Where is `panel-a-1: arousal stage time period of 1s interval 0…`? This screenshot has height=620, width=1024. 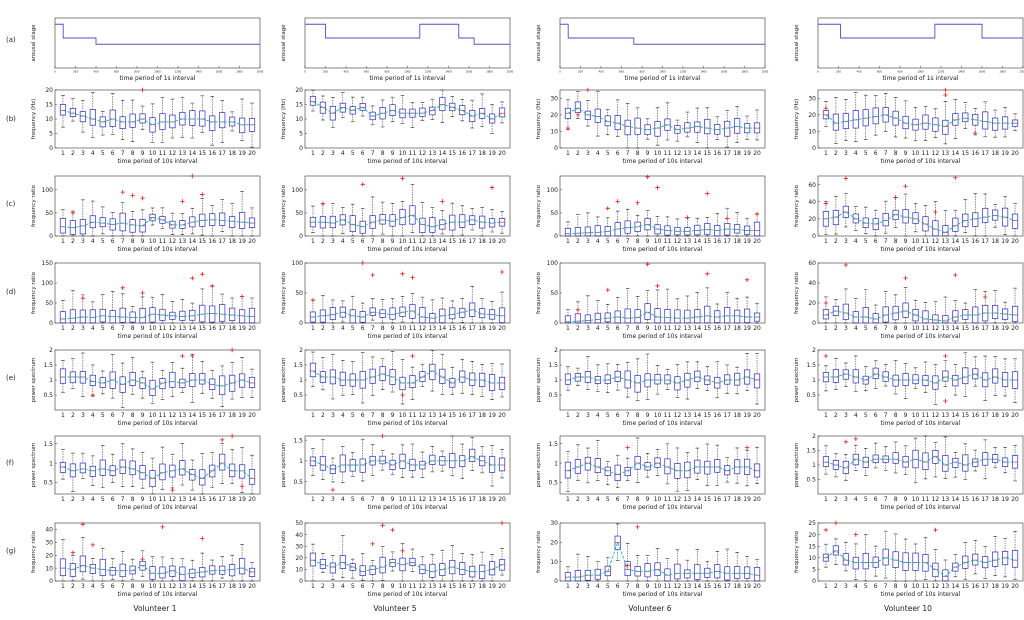 panel-a-1: arousal stage time period of 1s interval 0… is located at coordinates (147, 49).